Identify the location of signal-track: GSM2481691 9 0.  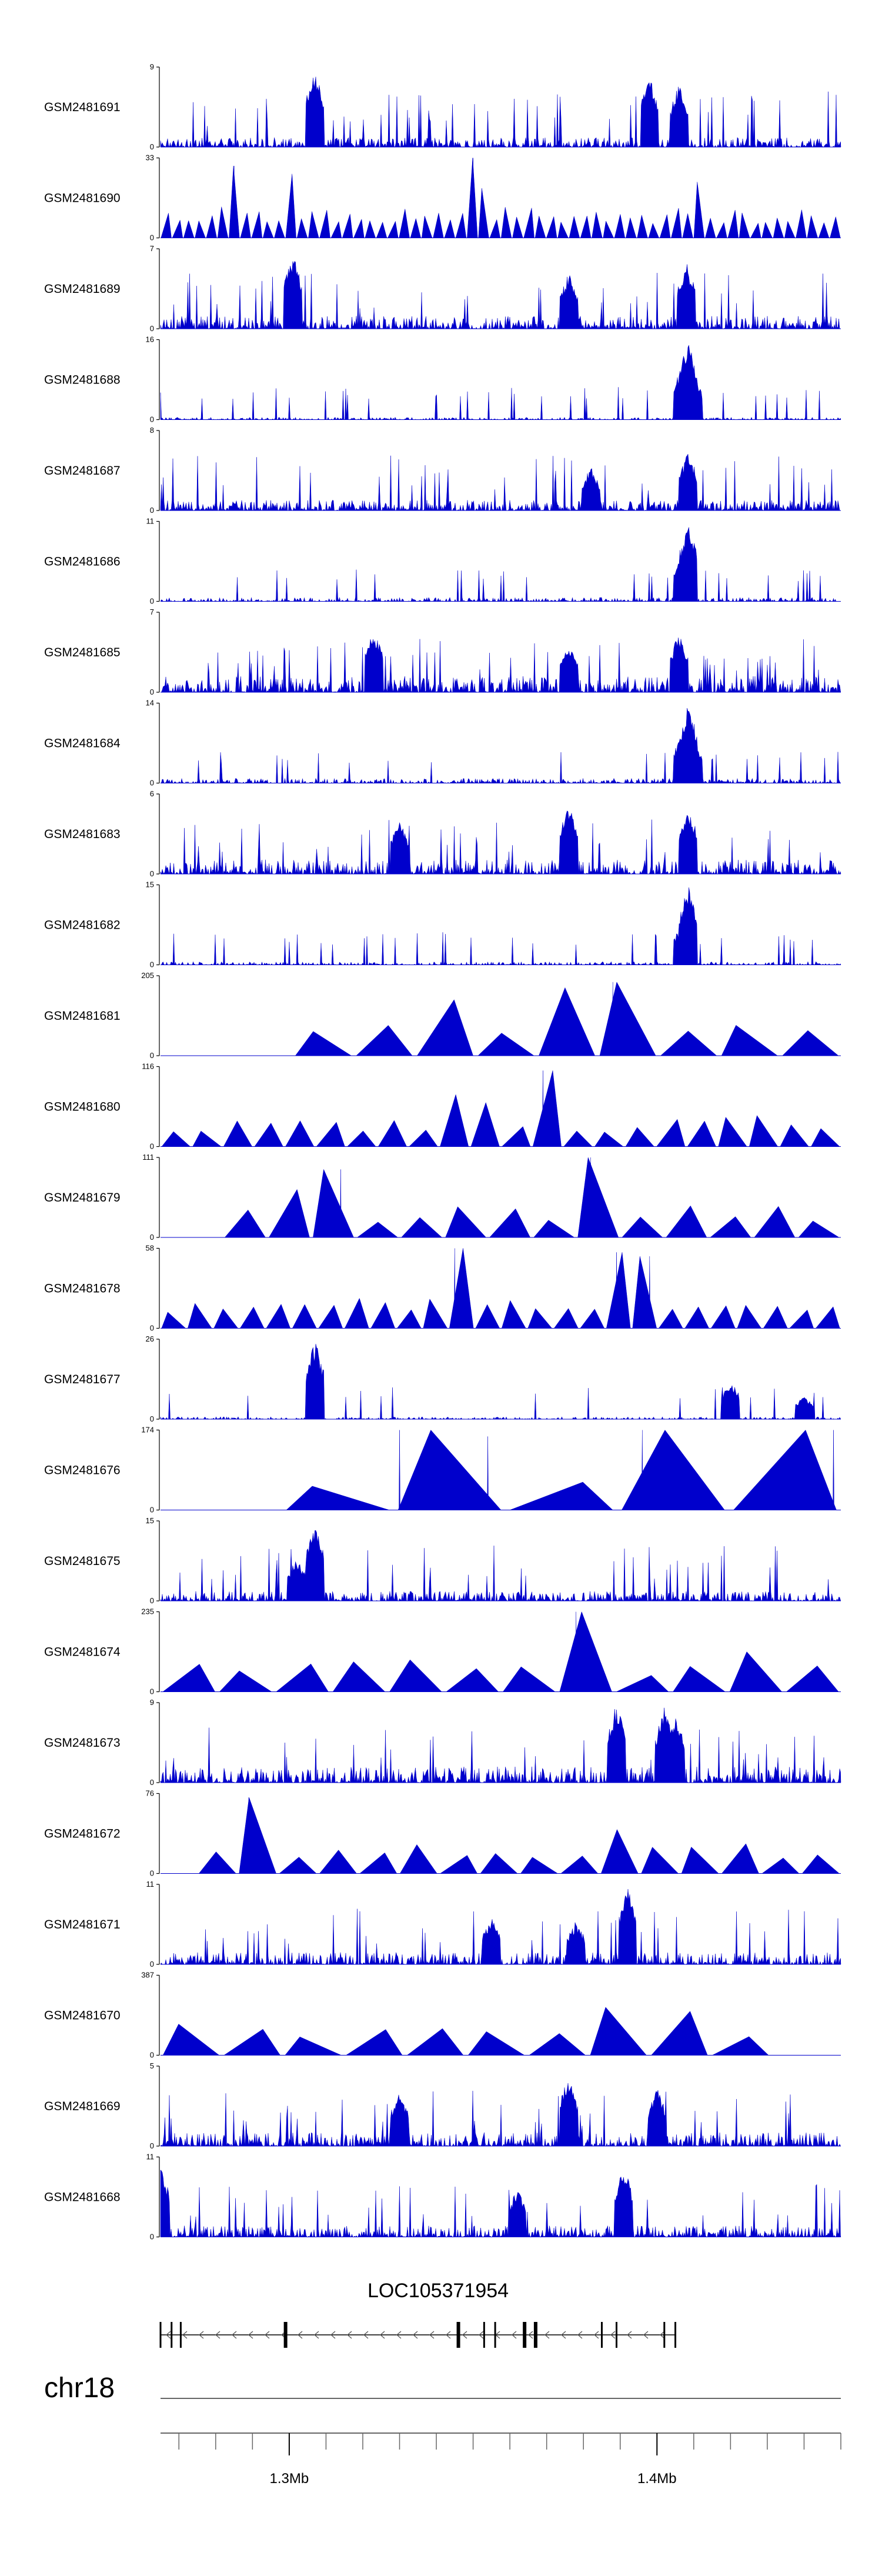
(442, 106).